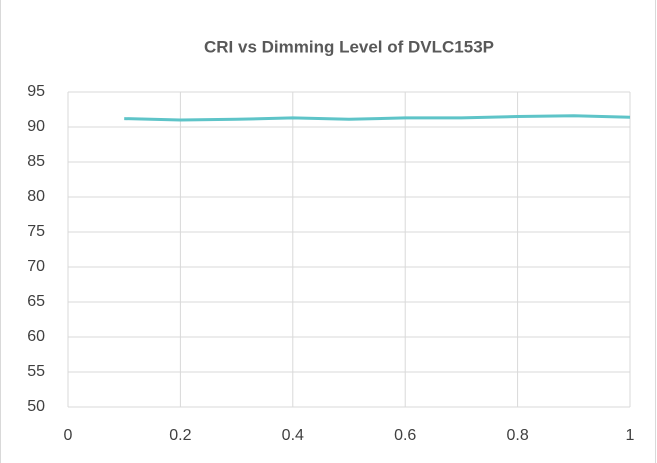  What do you see at coordinates (405, 435) in the screenshot?
I see `x-tick-label: 0.6` at bounding box center [405, 435].